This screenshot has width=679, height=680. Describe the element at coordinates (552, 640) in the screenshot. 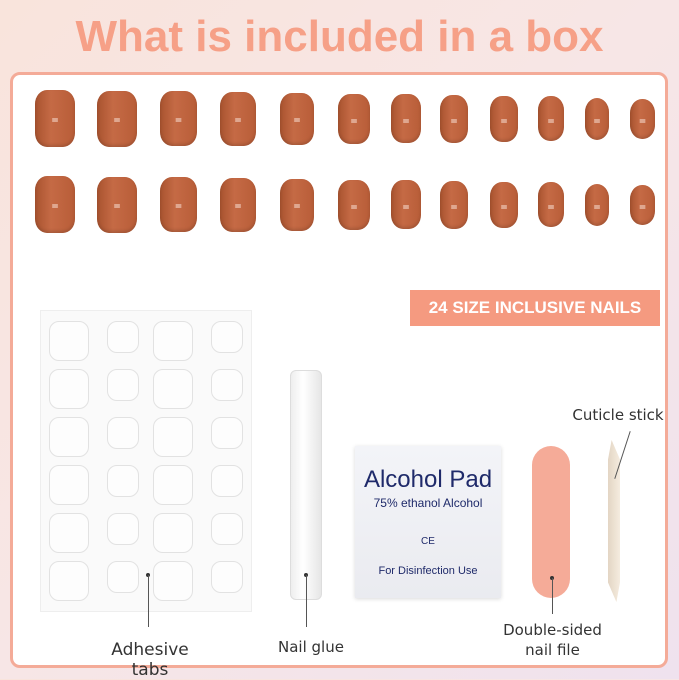

I see `nail-file-label: Double-sided nail file` at that location.